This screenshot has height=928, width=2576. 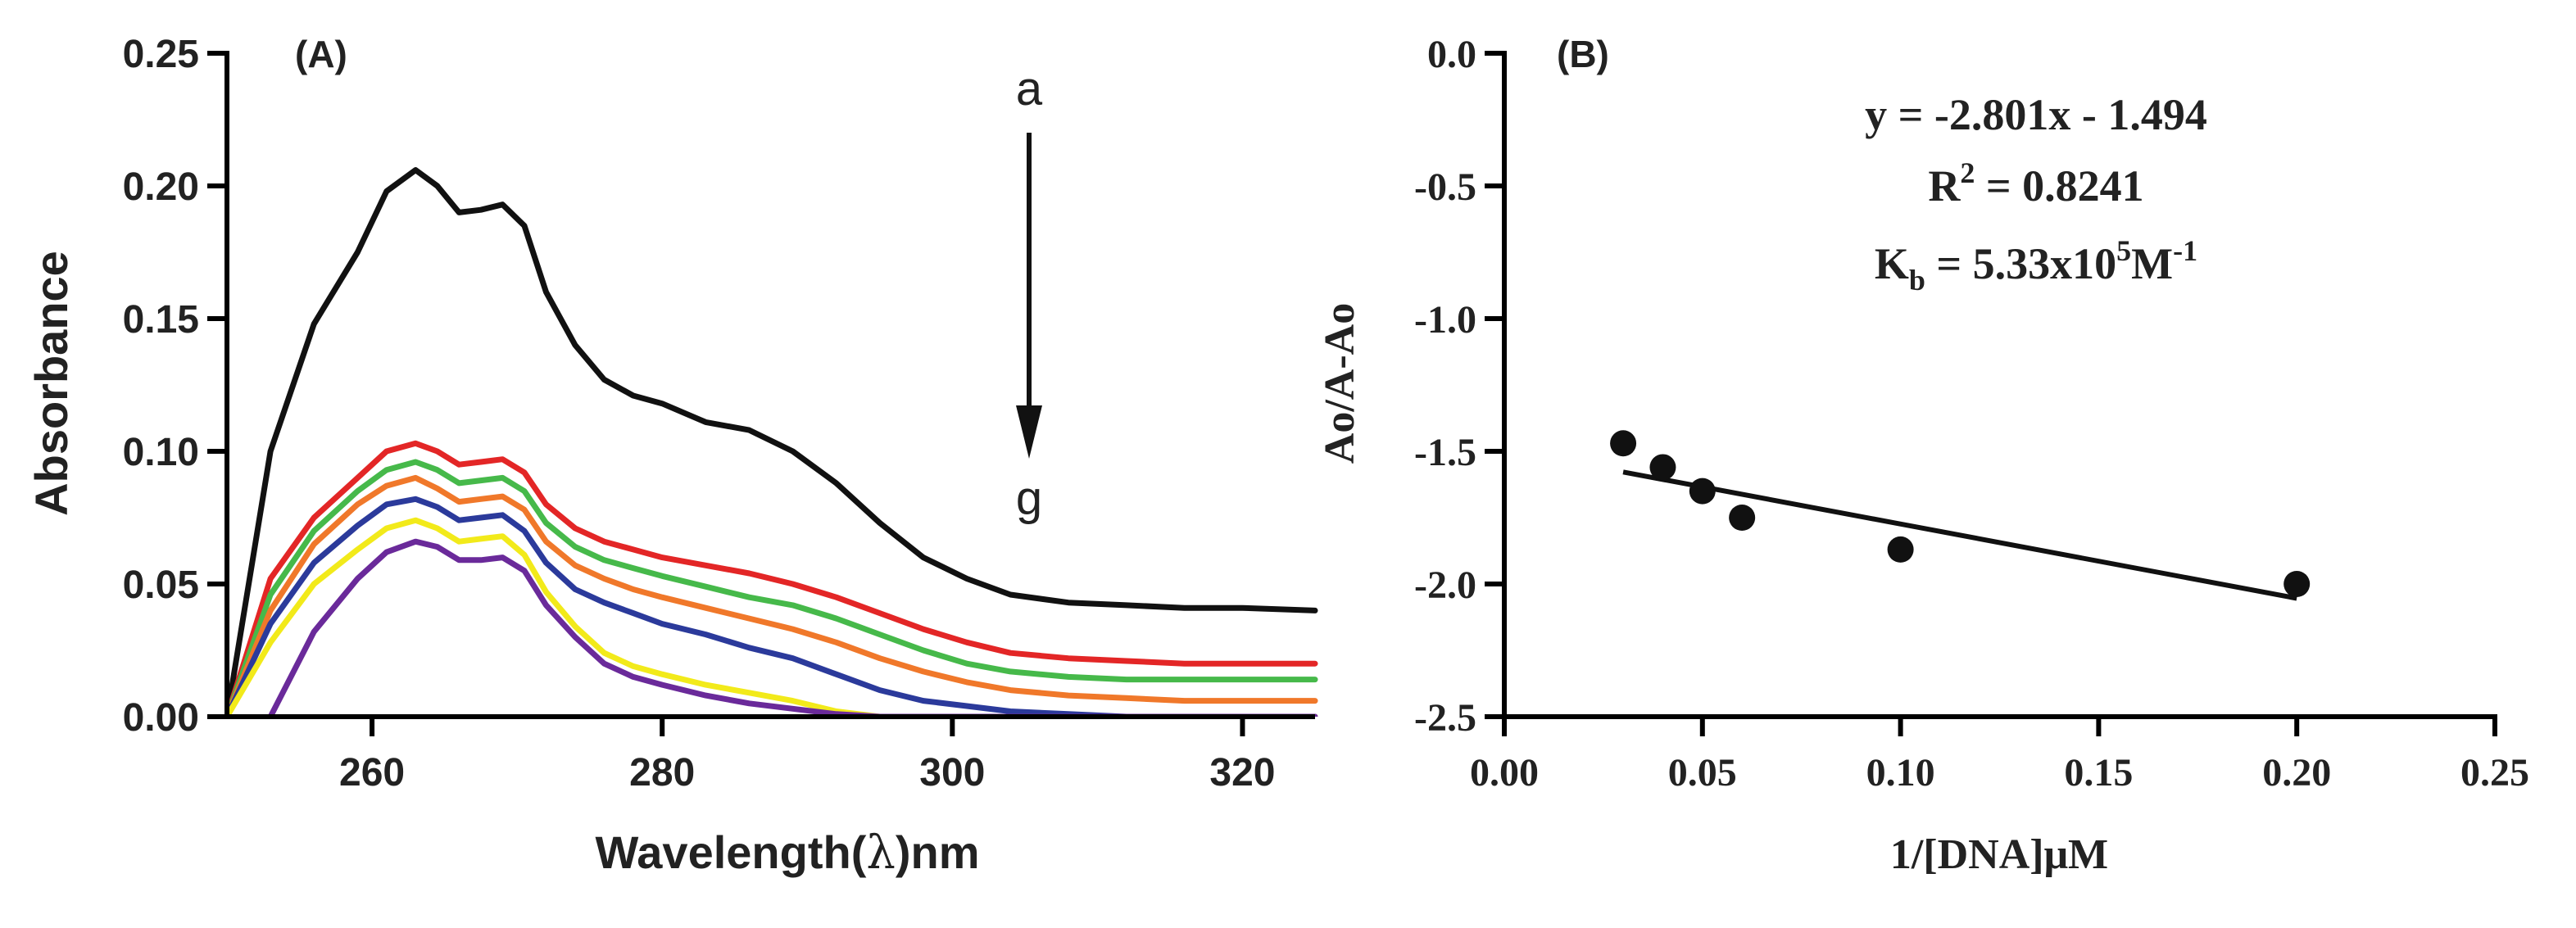 I want to click on spectrum-f, so click(x=772, y=617).